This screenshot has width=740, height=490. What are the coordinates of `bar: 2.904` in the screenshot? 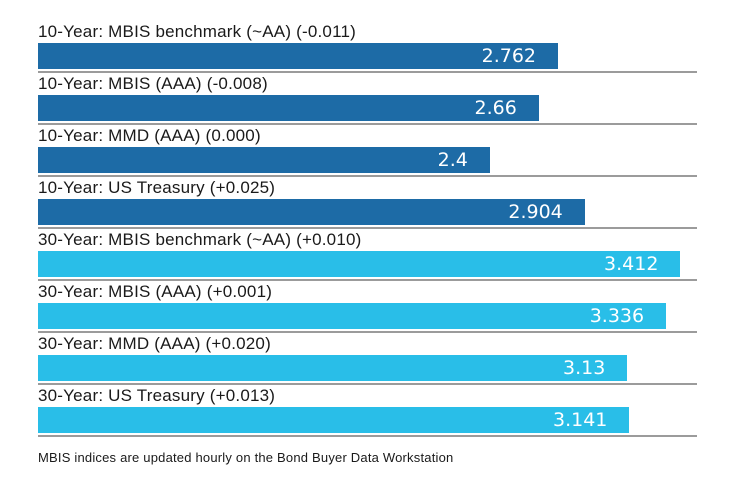 It's located at (311, 212).